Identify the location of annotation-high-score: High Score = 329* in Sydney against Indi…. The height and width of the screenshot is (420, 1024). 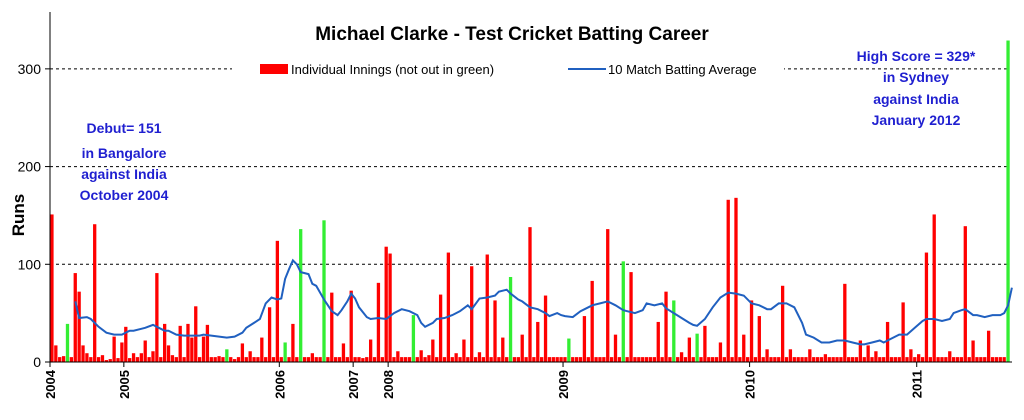
(916, 88).